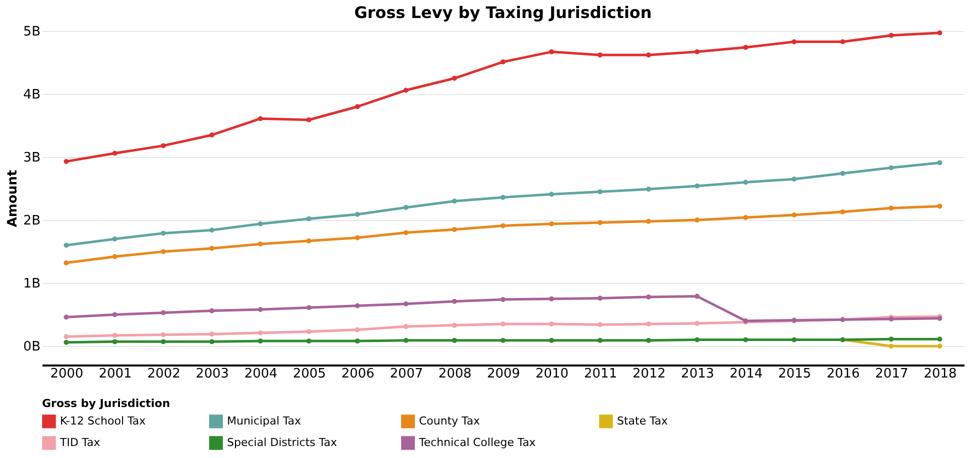  Describe the element at coordinates (261, 374) in the screenshot. I see `x-tick-label: 2004` at that location.